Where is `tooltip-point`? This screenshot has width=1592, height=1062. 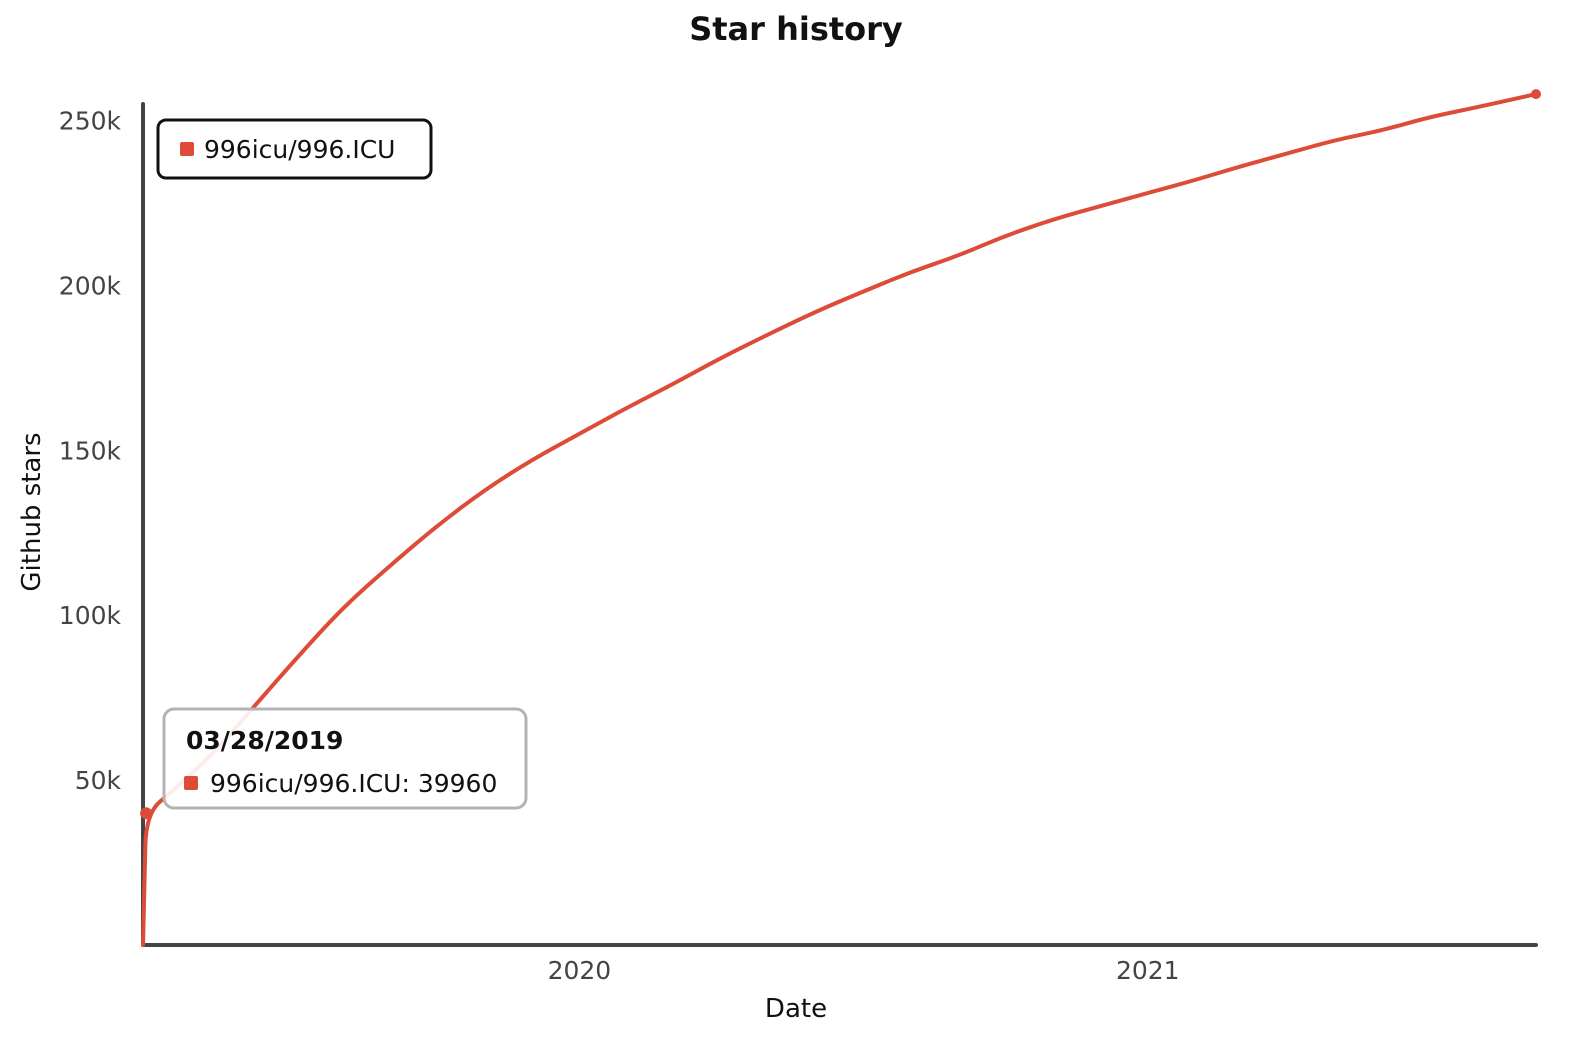
tooltip-point is located at coordinates (146, 813).